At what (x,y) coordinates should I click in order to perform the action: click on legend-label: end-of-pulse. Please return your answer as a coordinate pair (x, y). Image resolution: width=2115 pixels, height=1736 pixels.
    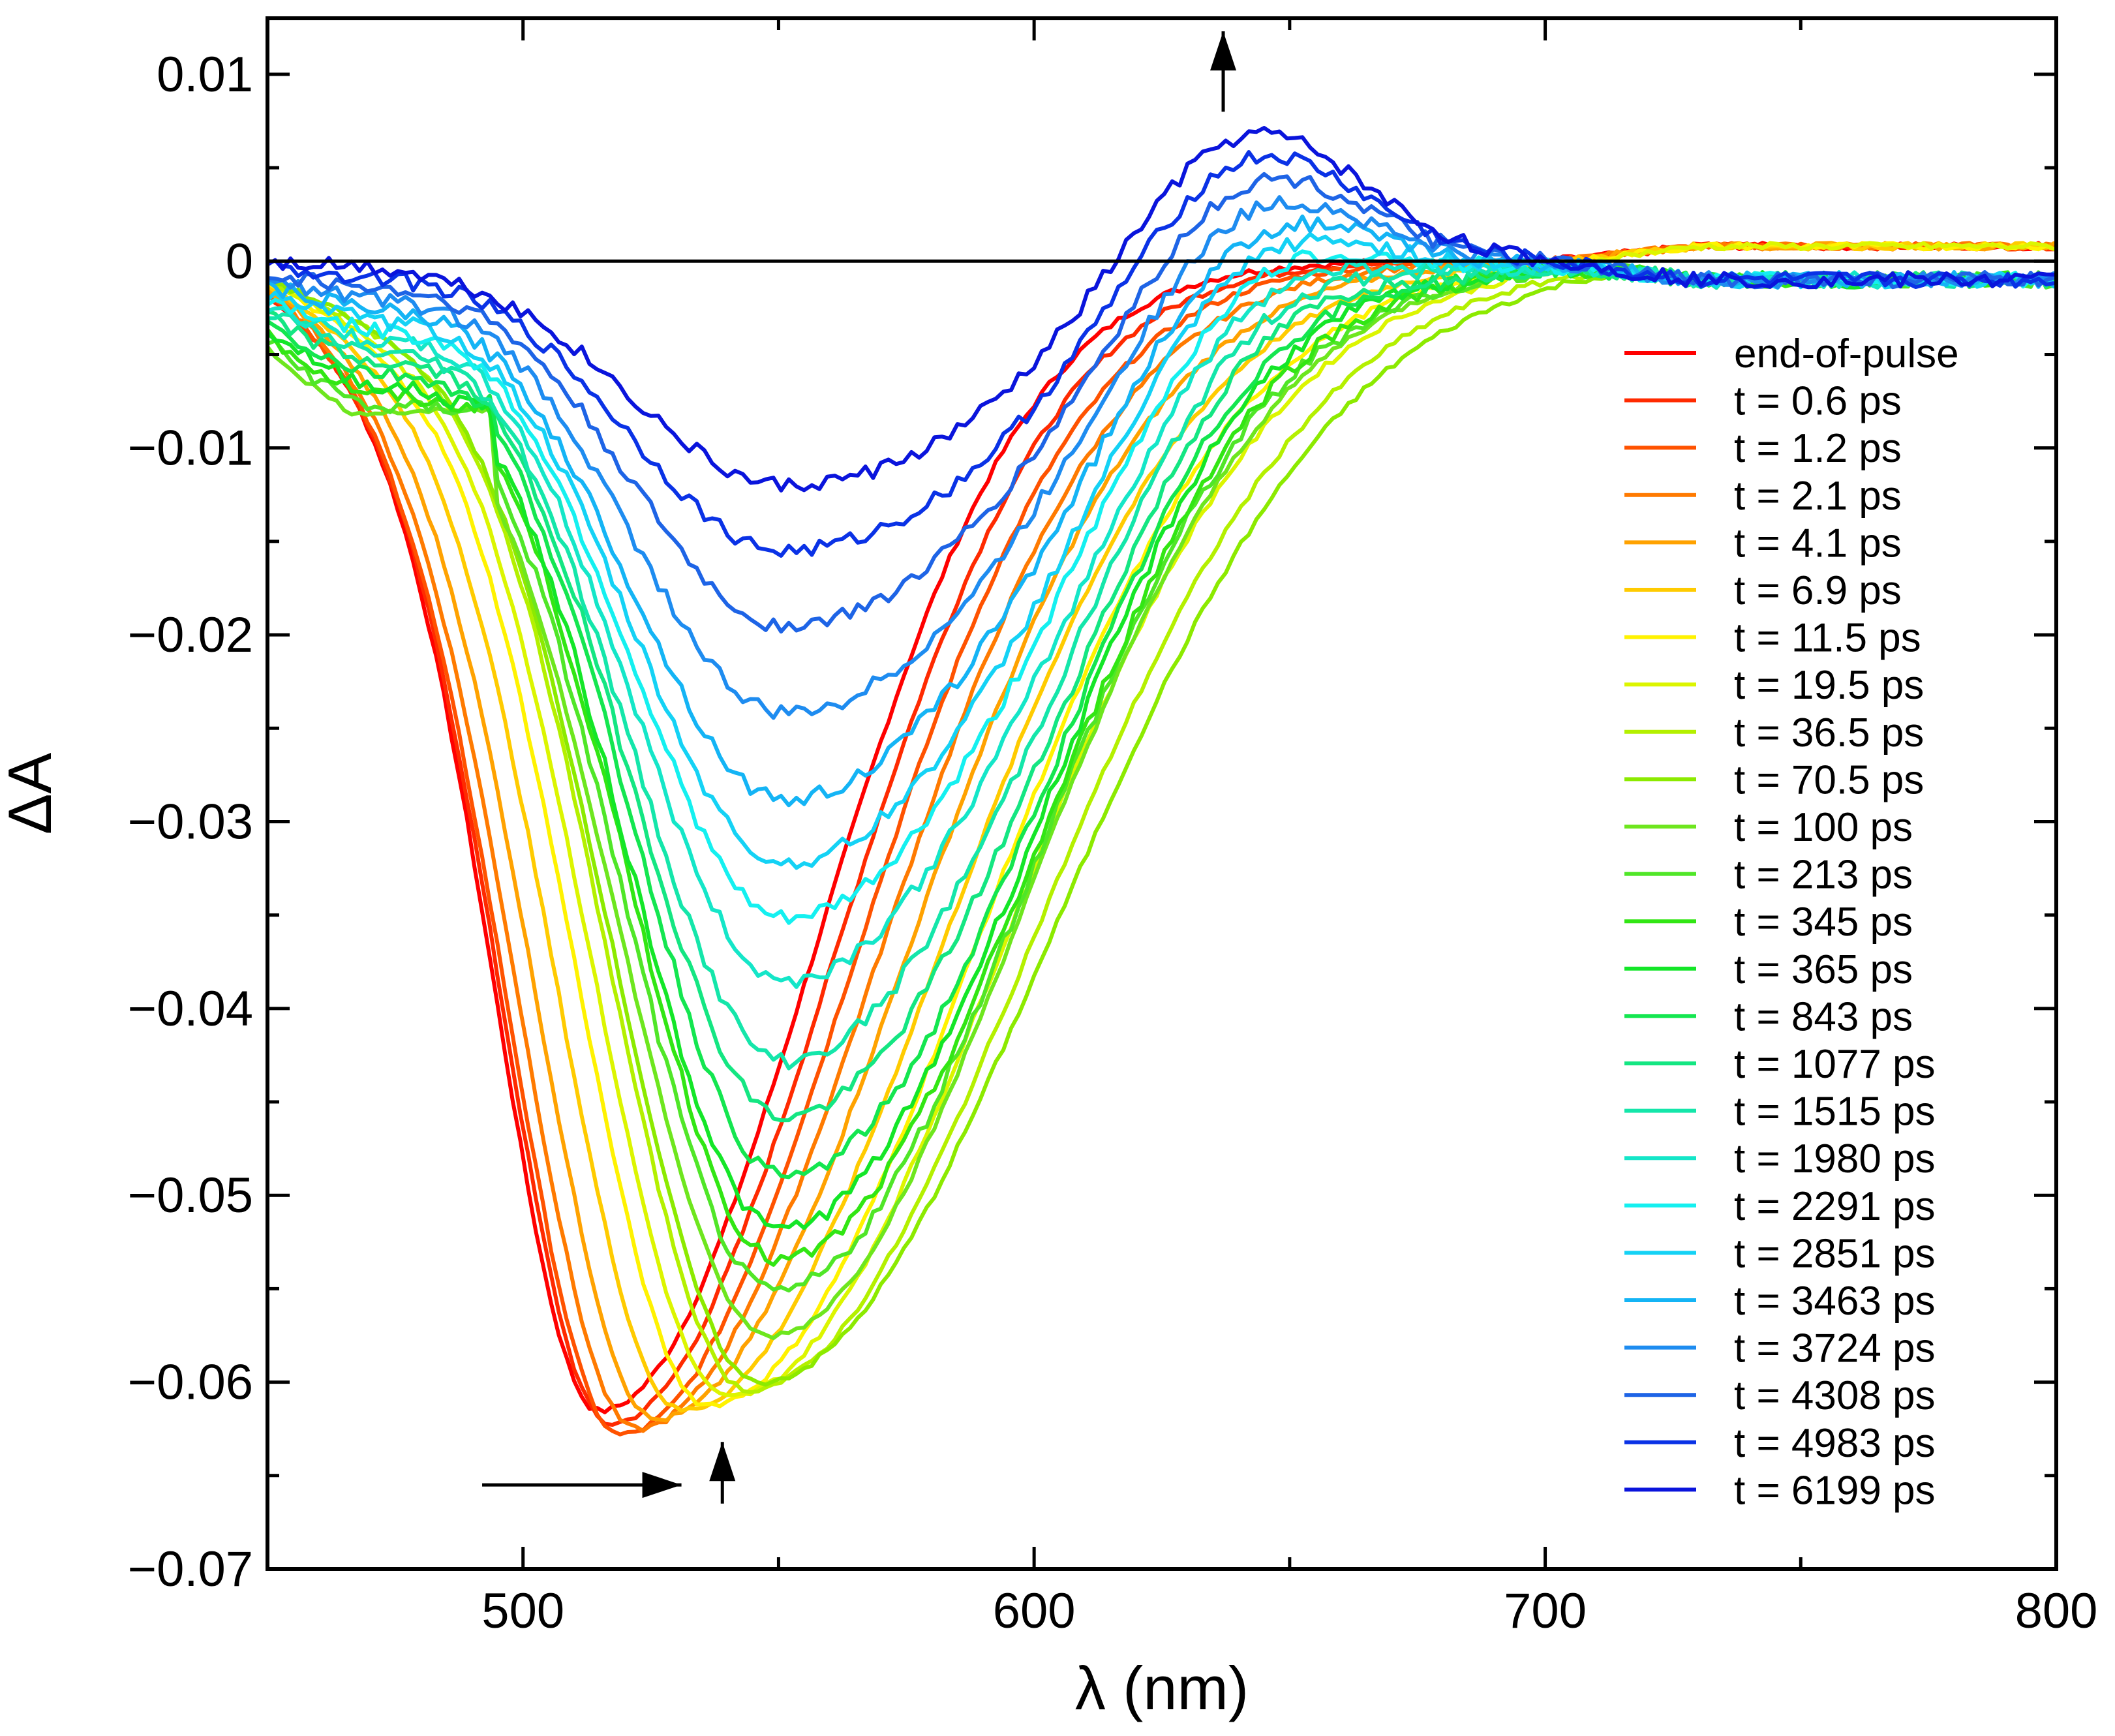
    Looking at the image, I should click on (1846, 353).